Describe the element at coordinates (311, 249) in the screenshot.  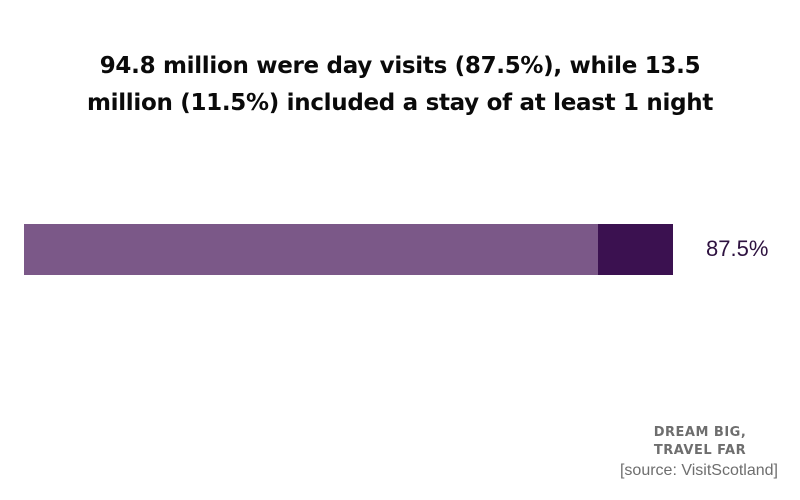
I see `bar-segment-day-visits` at that location.